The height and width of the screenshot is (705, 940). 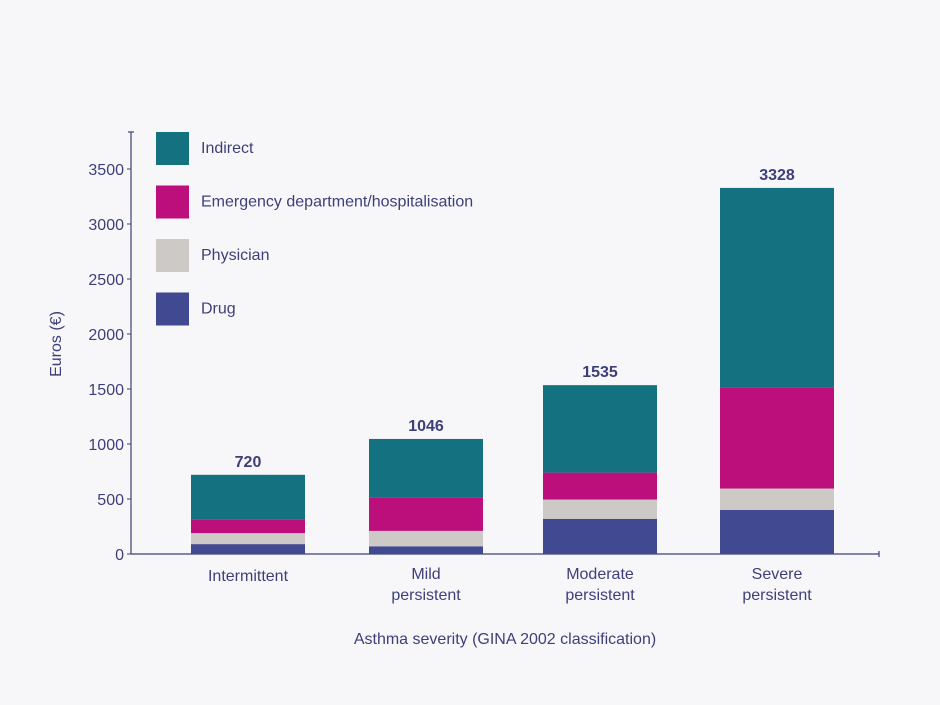 What do you see at coordinates (600, 585) in the screenshot?
I see `x-category-label: Moderate persistent` at bounding box center [600, 585].